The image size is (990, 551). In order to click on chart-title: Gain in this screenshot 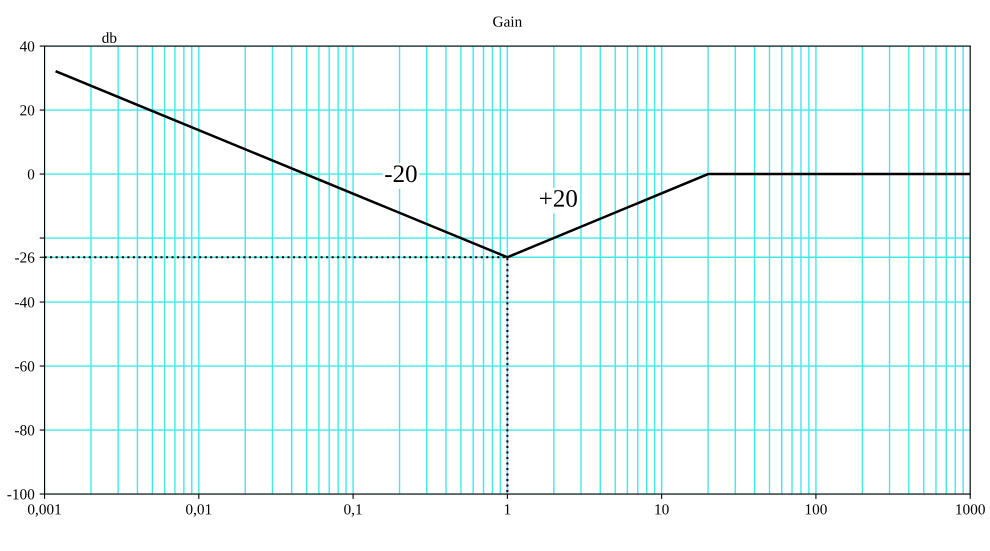, I will do `click(507, 21)`.